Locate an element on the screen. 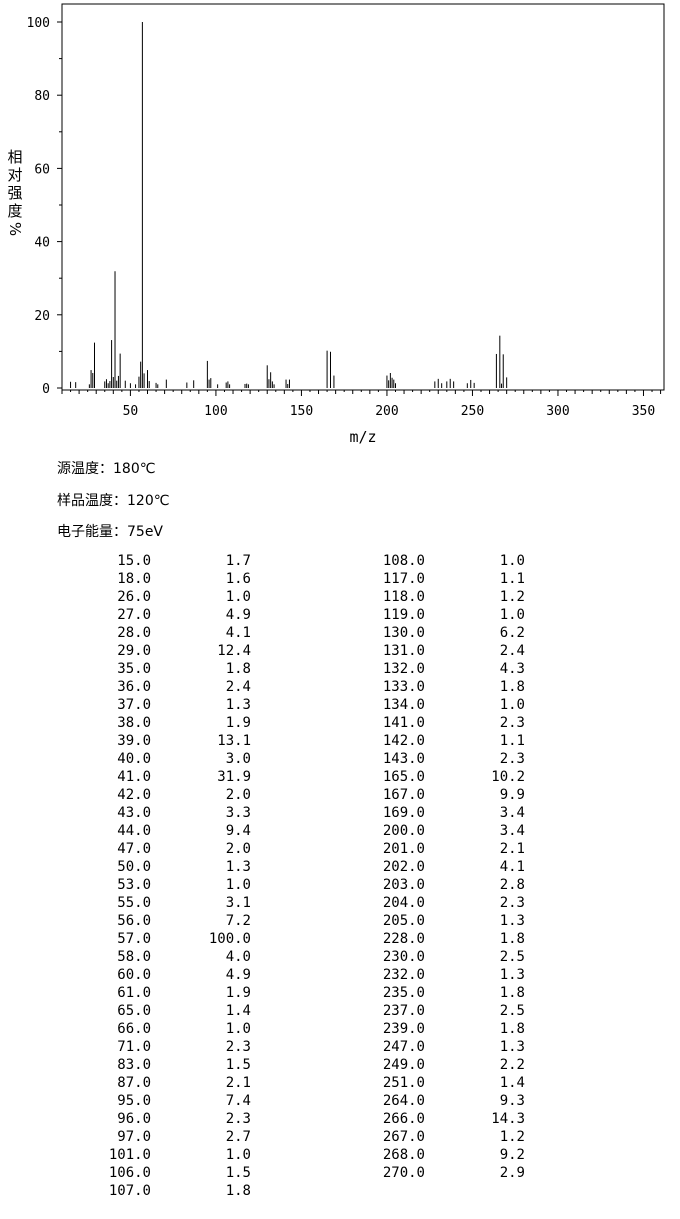  relative-intensity-value: 2.1 is located at coordinates (512, 849).